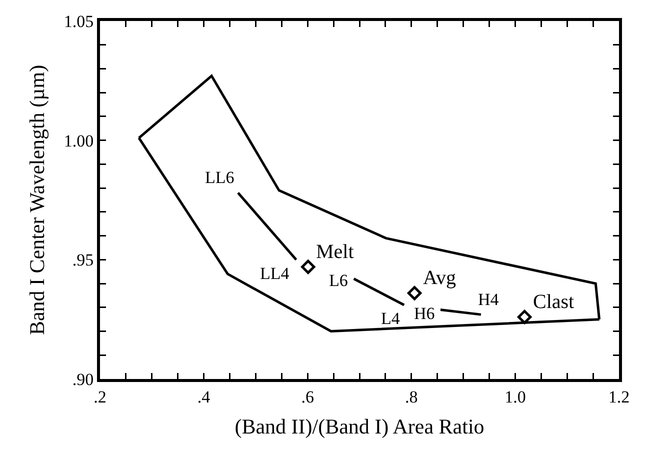 This screenshot has height=457, width=645. Describe the element at coordinates (219, 177) in the screenshot. I see `annotation: LL6` at that location.